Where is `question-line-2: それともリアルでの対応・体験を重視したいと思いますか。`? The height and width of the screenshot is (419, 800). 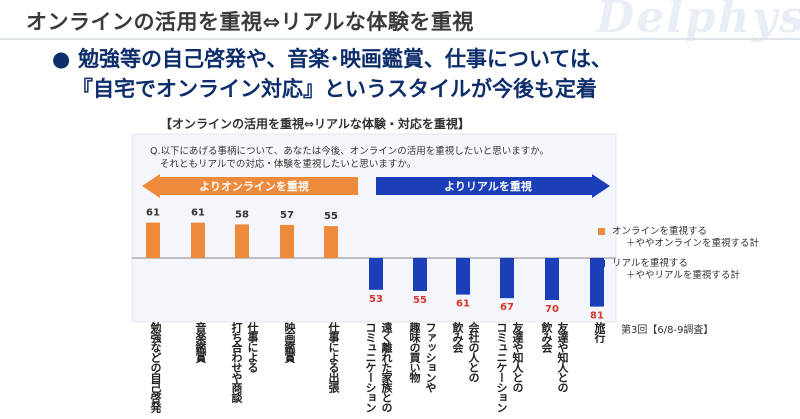 question-line-2: それともリアルでの対応・体験を重視したいと思いますか。 is located at coordinates (288, 164).